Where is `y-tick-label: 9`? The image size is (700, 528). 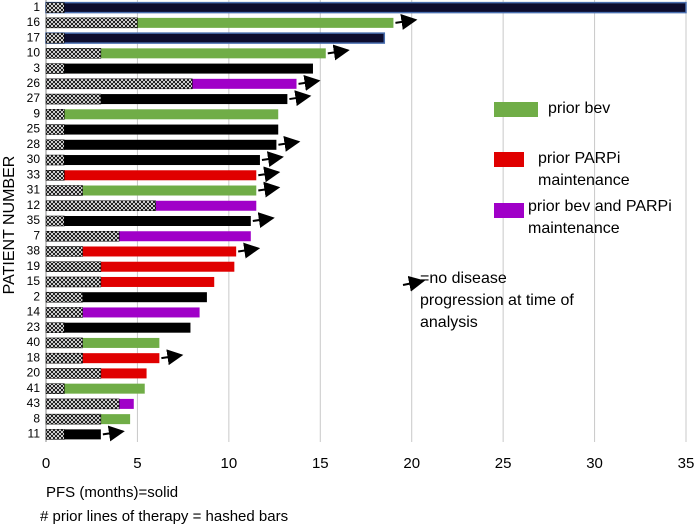
y-tick-label: 9 is located at coordinates (36, 113).